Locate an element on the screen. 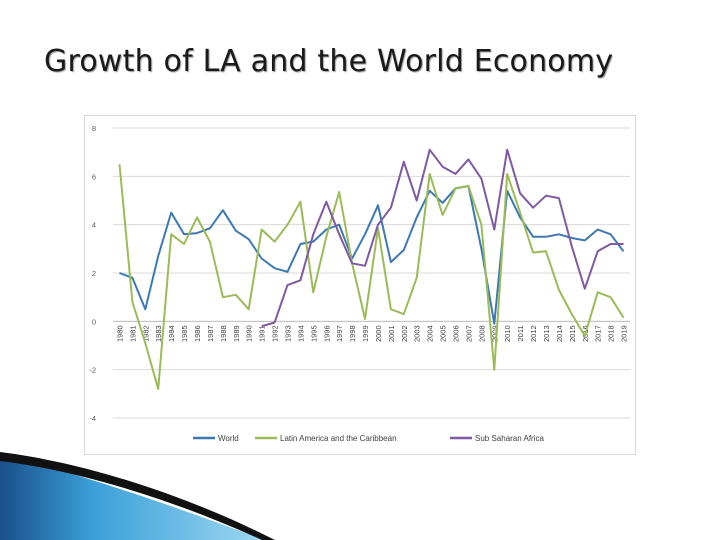 Image resolution: width=720 pixels, height=540 pixels. x-tick-label: 1992 is located at coordinates (275, 333).